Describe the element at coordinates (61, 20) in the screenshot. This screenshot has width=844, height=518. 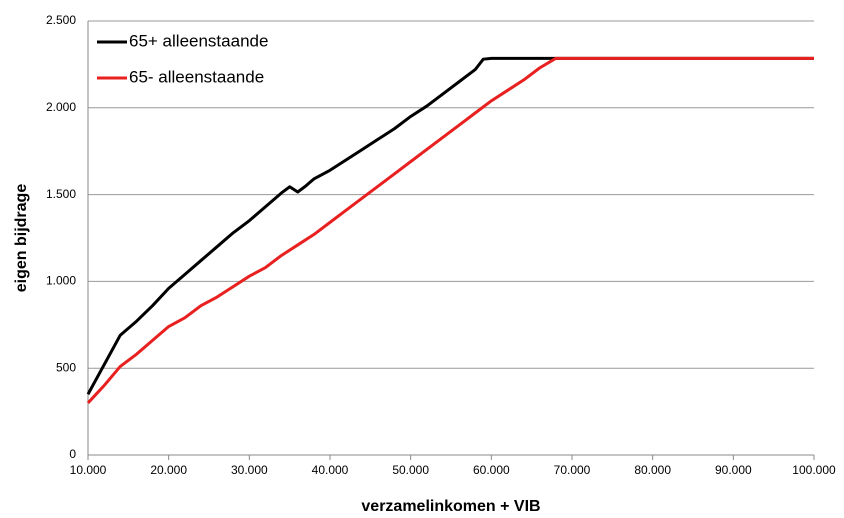
I see `y-tick-label: 2.500` at that location.